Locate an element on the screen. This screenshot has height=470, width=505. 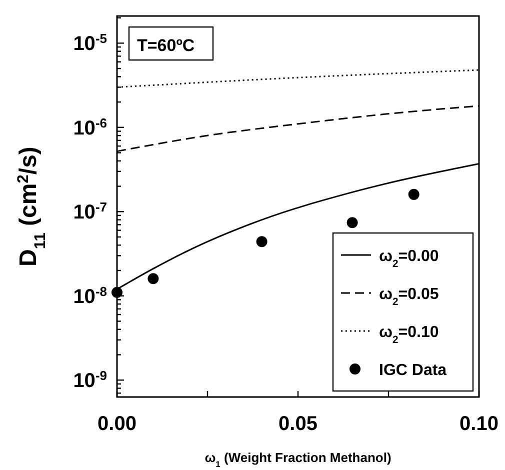
x-axis-title: ω$_{1}$ (Weight Fraction Methanol) is located at coordinates (298, 459).